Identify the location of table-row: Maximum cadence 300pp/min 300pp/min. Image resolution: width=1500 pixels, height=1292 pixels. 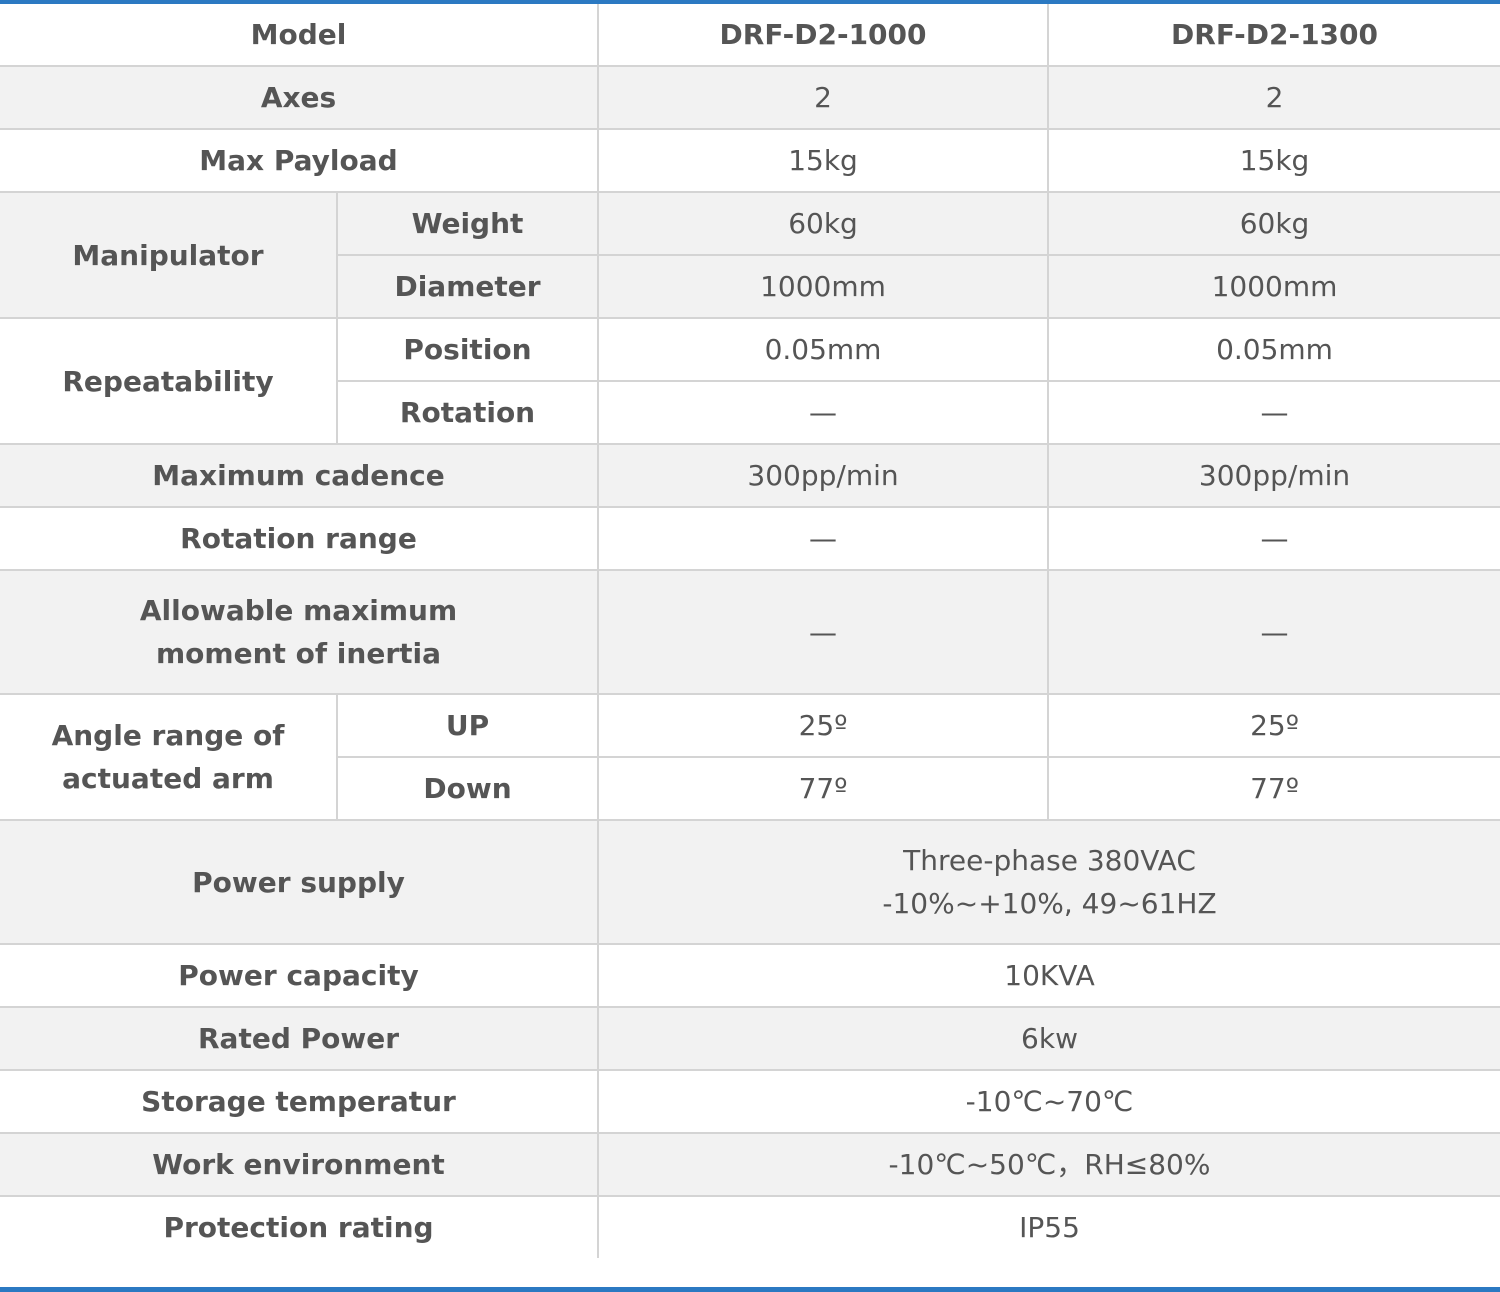
(750, 475).